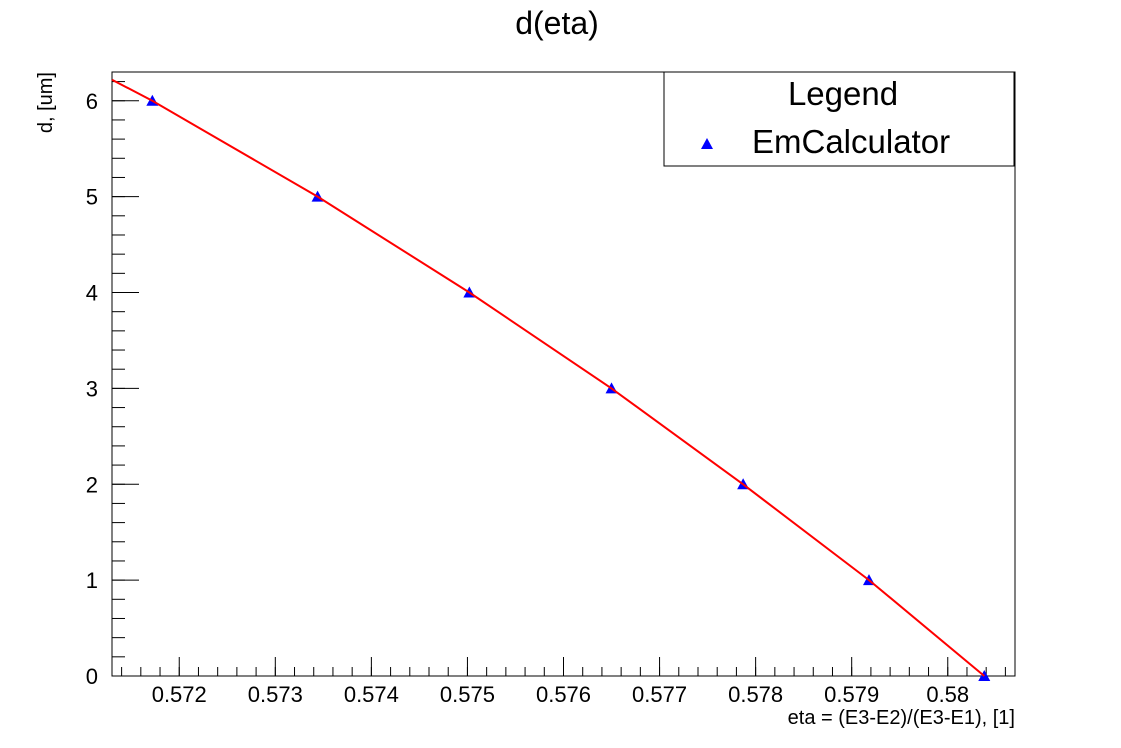 This screenshot has height=748, width=1121. Describe the element at coordinates (179, 694) in the screenshot. I see `x-tick-label: 0.572` at that location.